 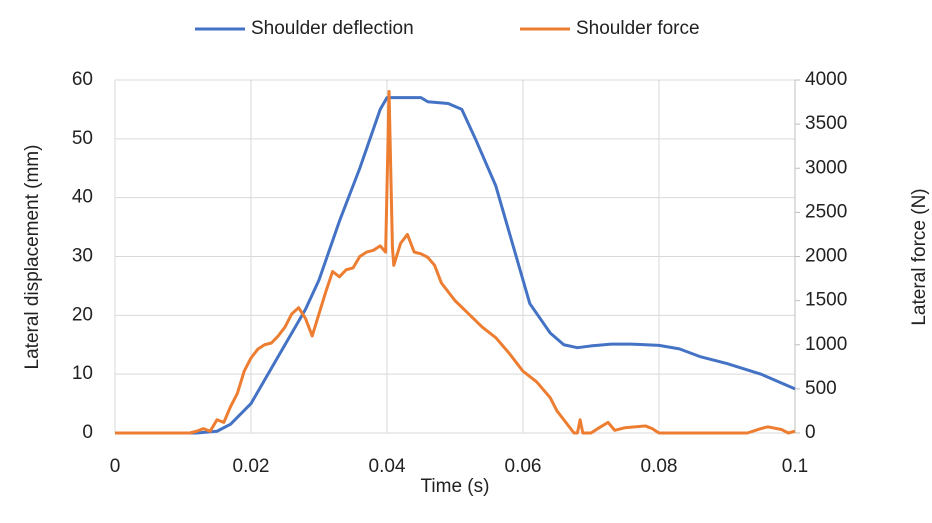 I want to click on x-axis-label: Time (s), so click(x=455, y=486).